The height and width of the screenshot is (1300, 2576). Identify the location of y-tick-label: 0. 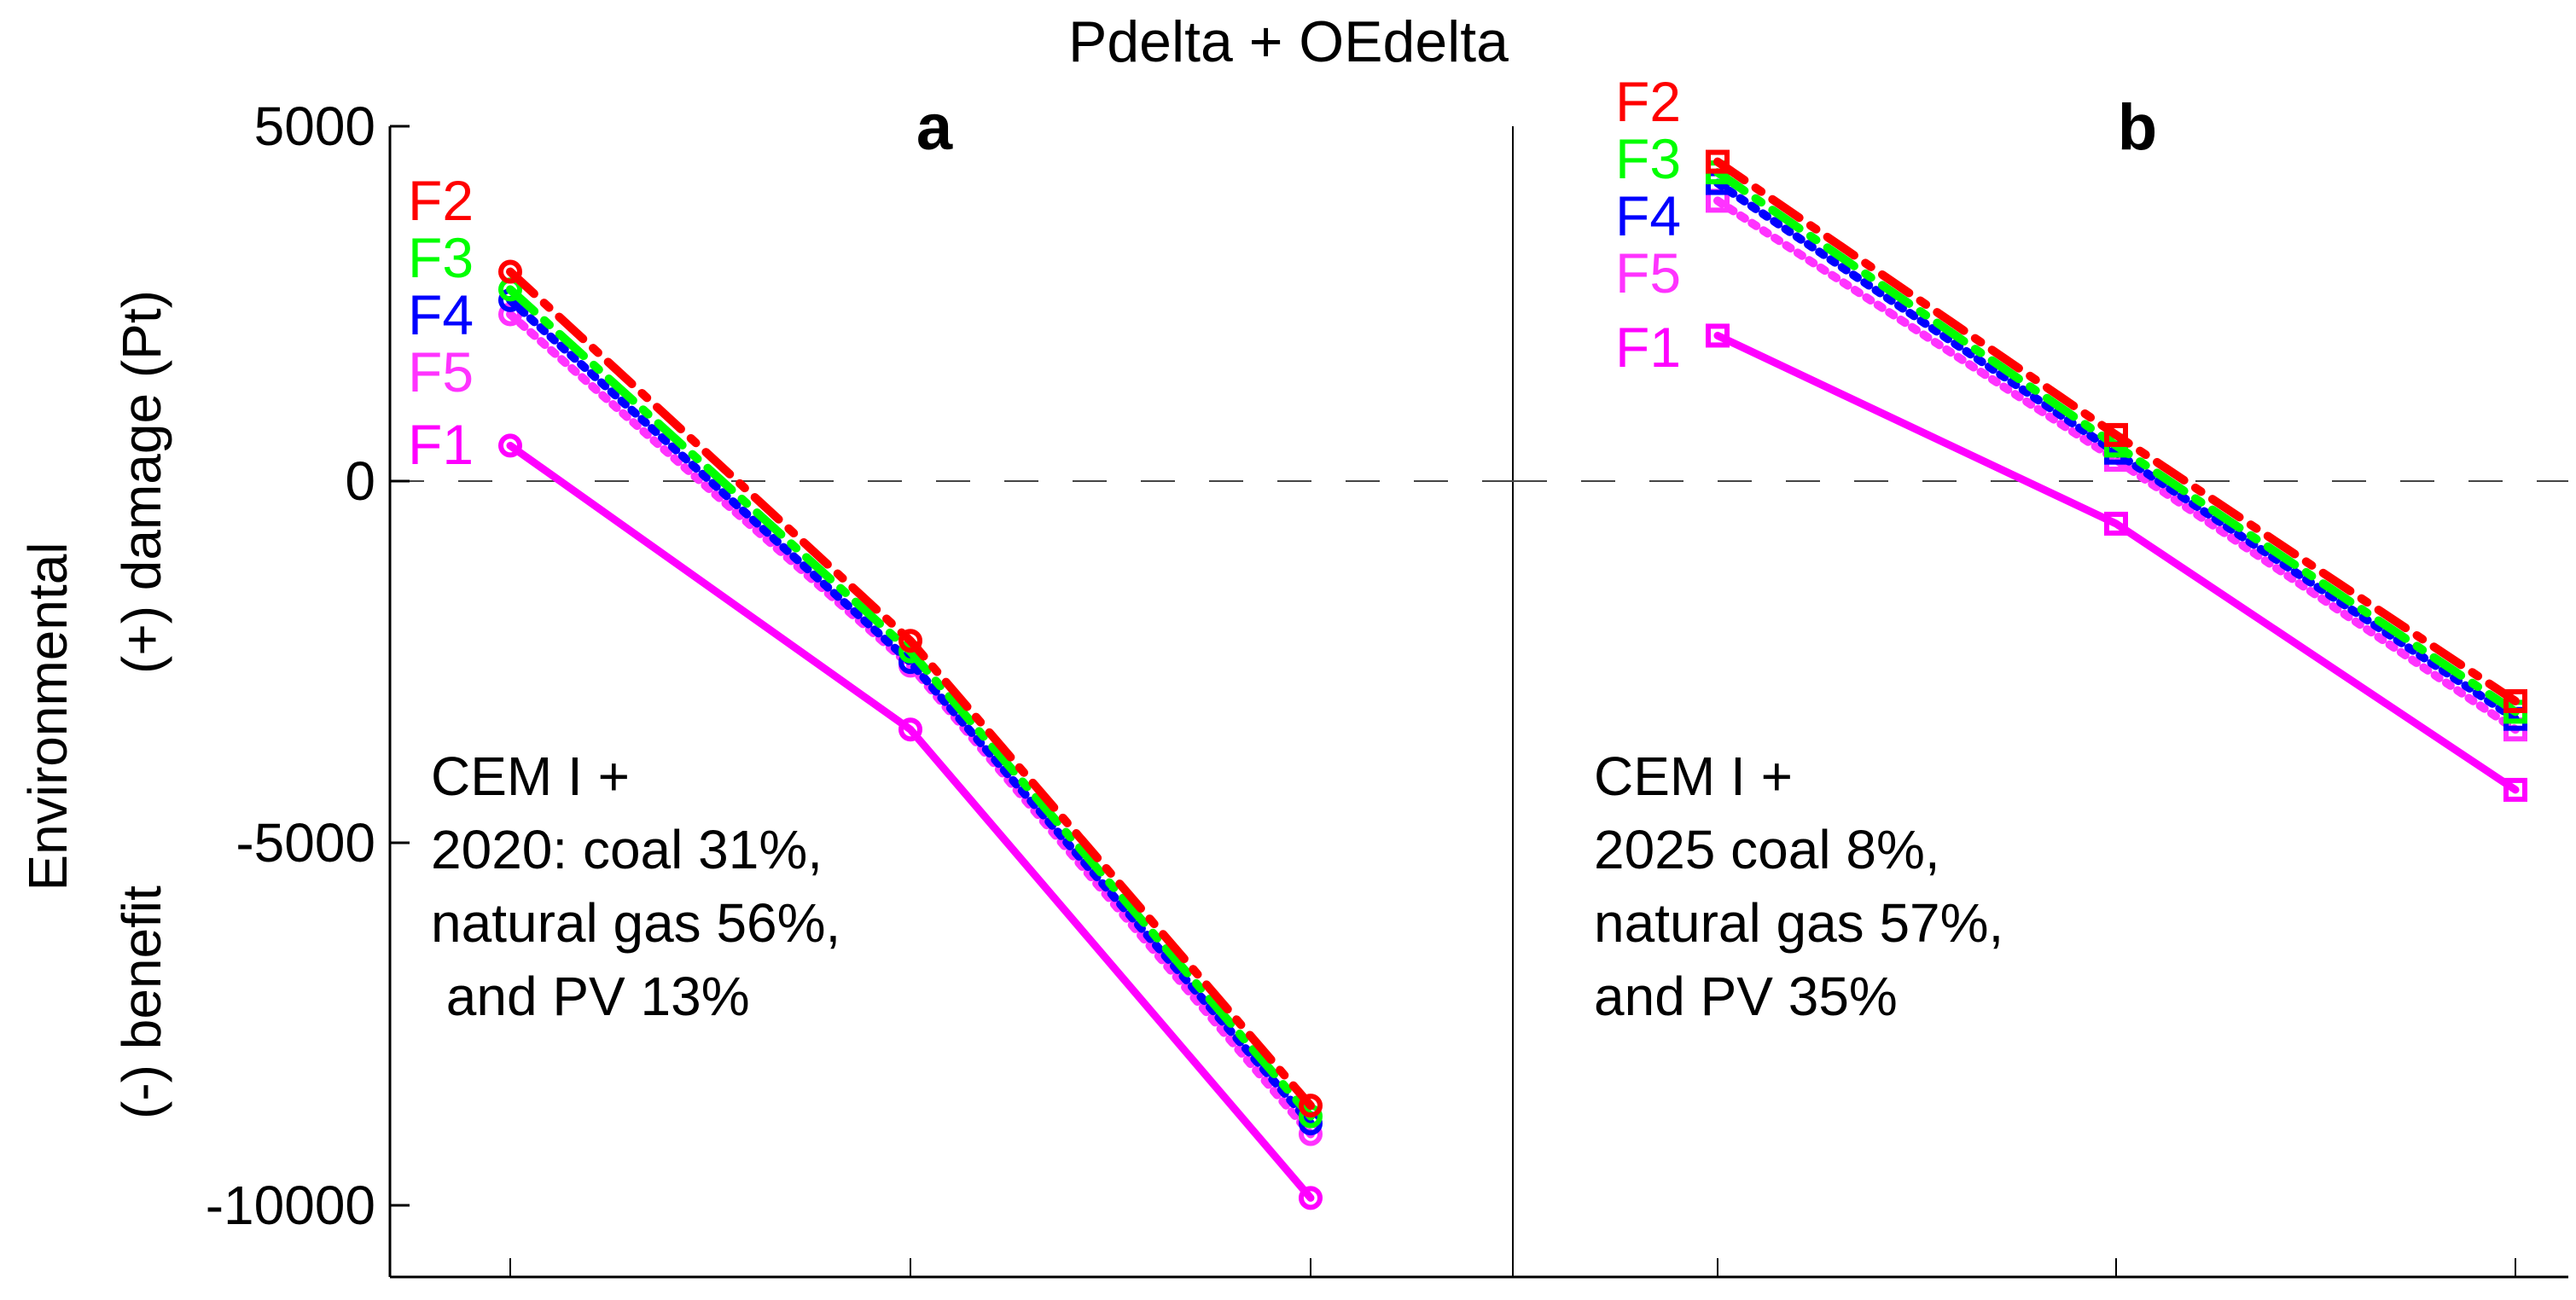
(360, 481).